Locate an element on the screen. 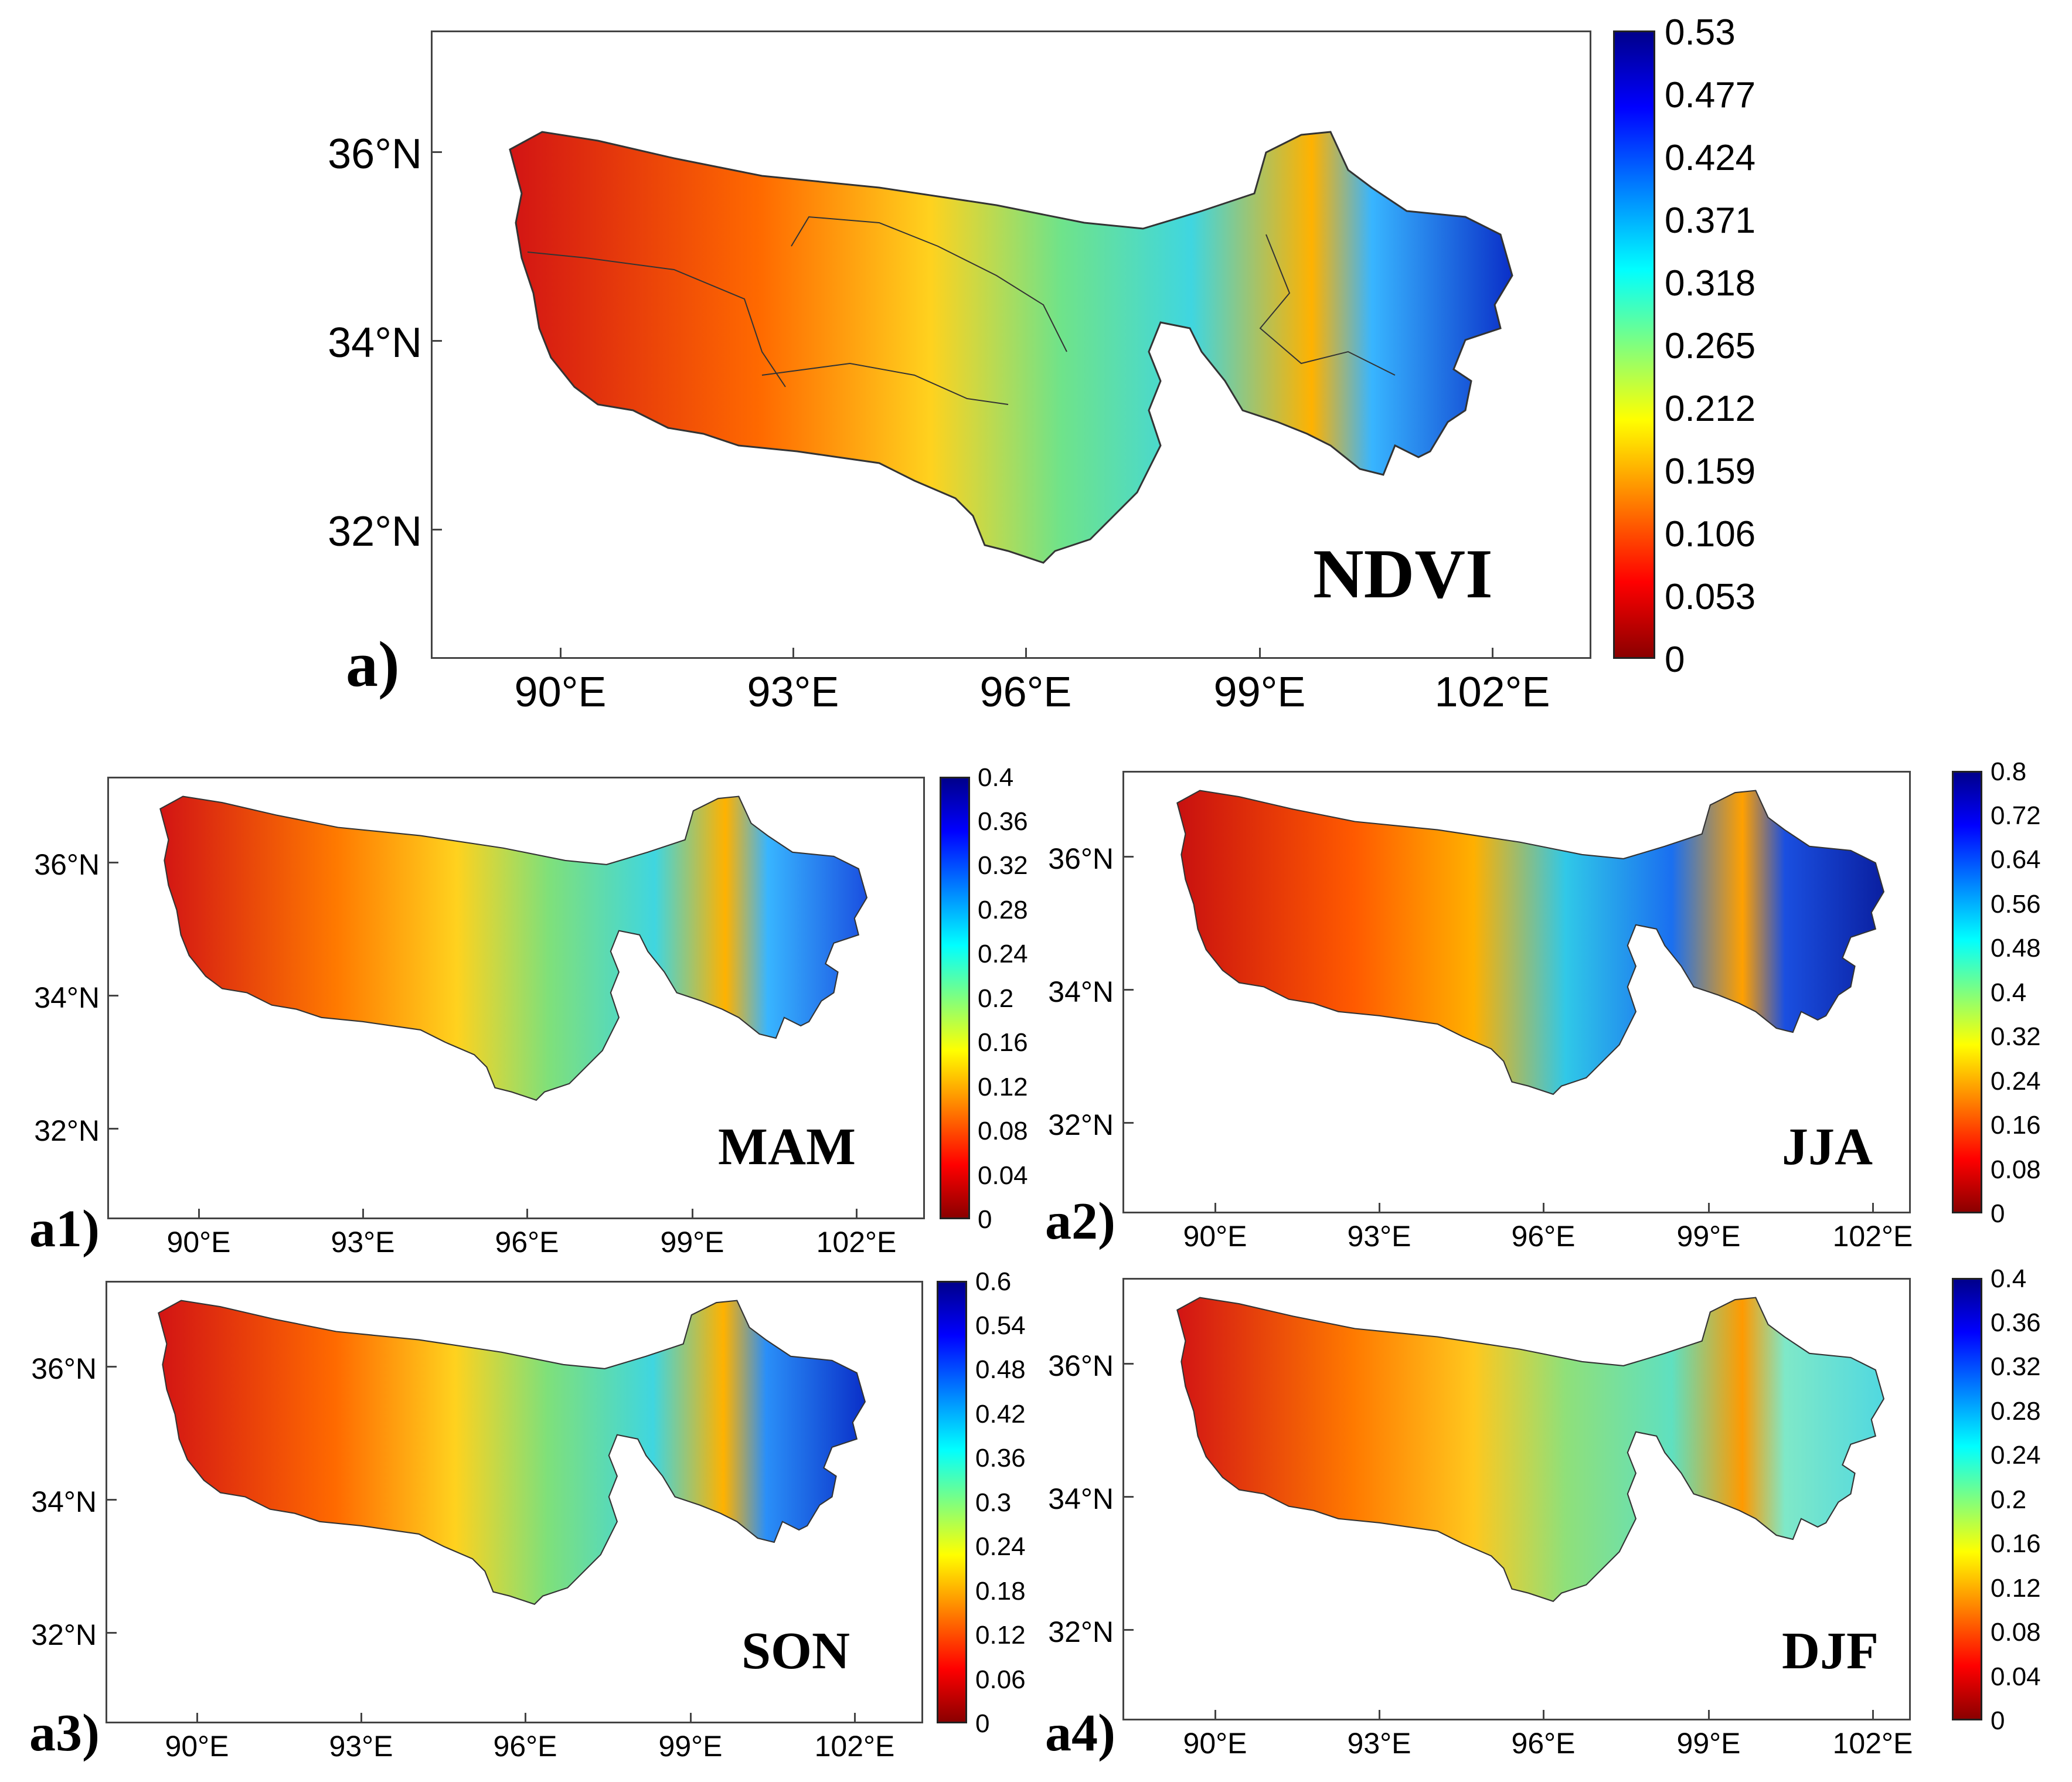 This screenshot has width=2072, height=1782. colorbar-tick: 0.06 is located at coordinates (1000, 1679).